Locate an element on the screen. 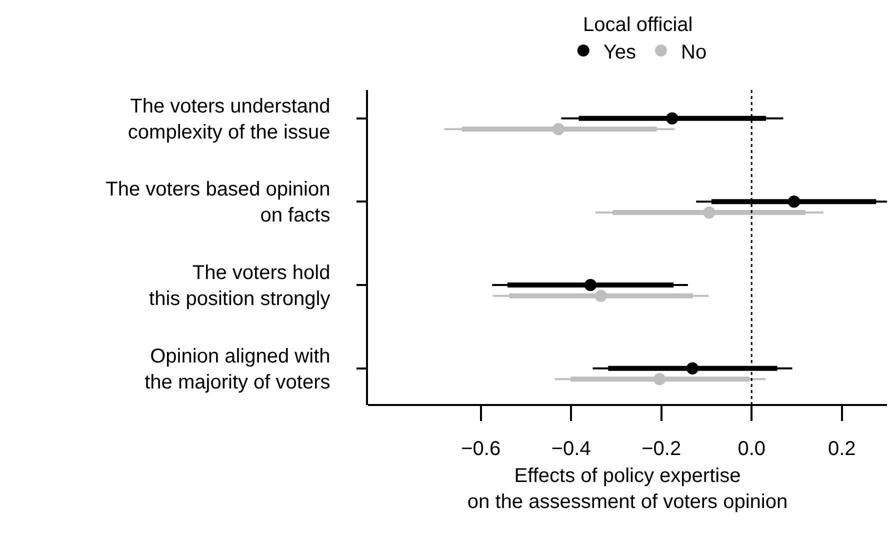 The width and height of the screenshot is (888, 545). x-tick-label: −0.4 is located at coordinates (571, 449).